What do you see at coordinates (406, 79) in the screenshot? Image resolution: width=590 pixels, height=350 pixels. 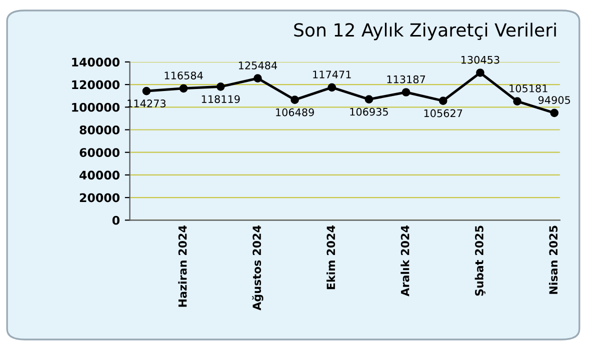 I see `data-label: 113187` at bounding box center [406, 79].